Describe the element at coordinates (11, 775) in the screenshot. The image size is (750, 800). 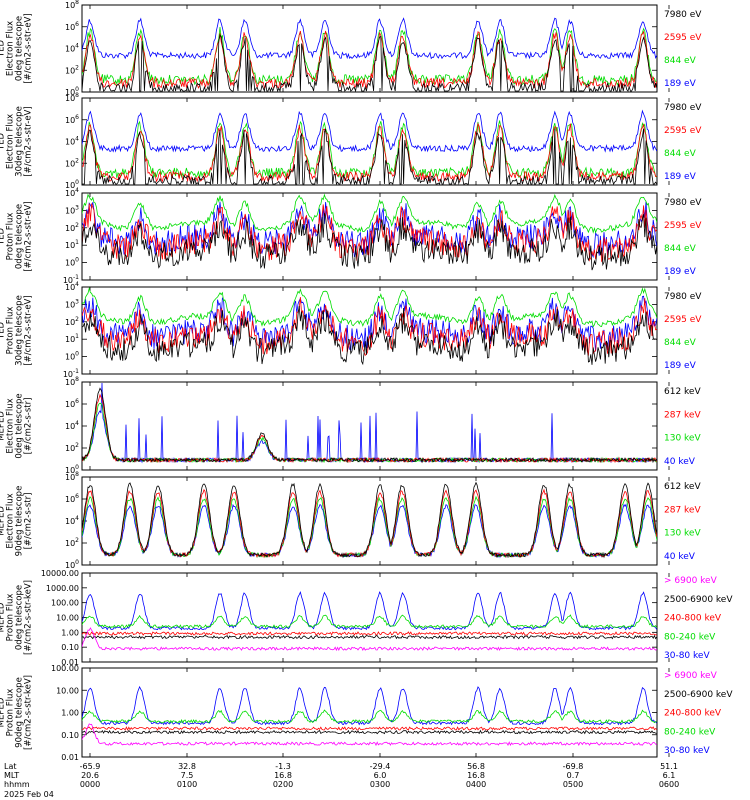
I see `x-row-label: MLT` at that location.